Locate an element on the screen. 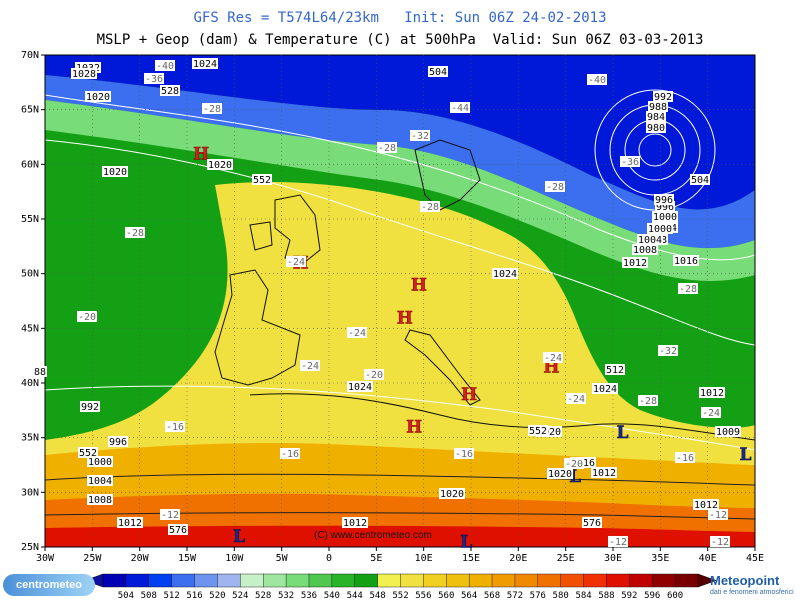 The width and height of the screenshot is (800, 600). isobar-label: 1028 is located at coordinates (84, 74).